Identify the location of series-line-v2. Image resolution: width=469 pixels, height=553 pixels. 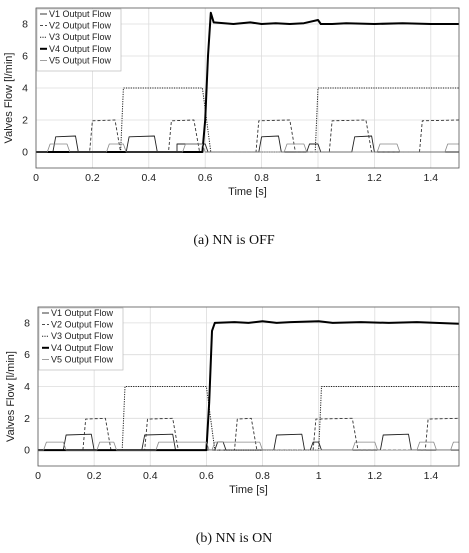
(248, 434).